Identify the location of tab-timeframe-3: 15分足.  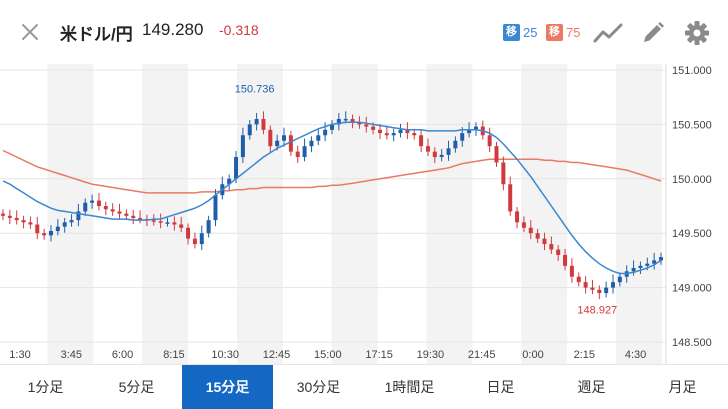
(227, 387).